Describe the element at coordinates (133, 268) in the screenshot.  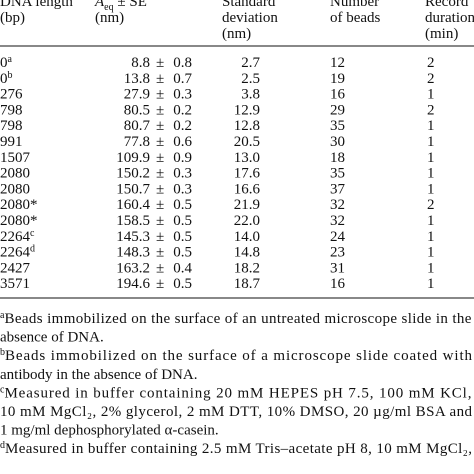
I see `aeq-value: 163.2` at that location.